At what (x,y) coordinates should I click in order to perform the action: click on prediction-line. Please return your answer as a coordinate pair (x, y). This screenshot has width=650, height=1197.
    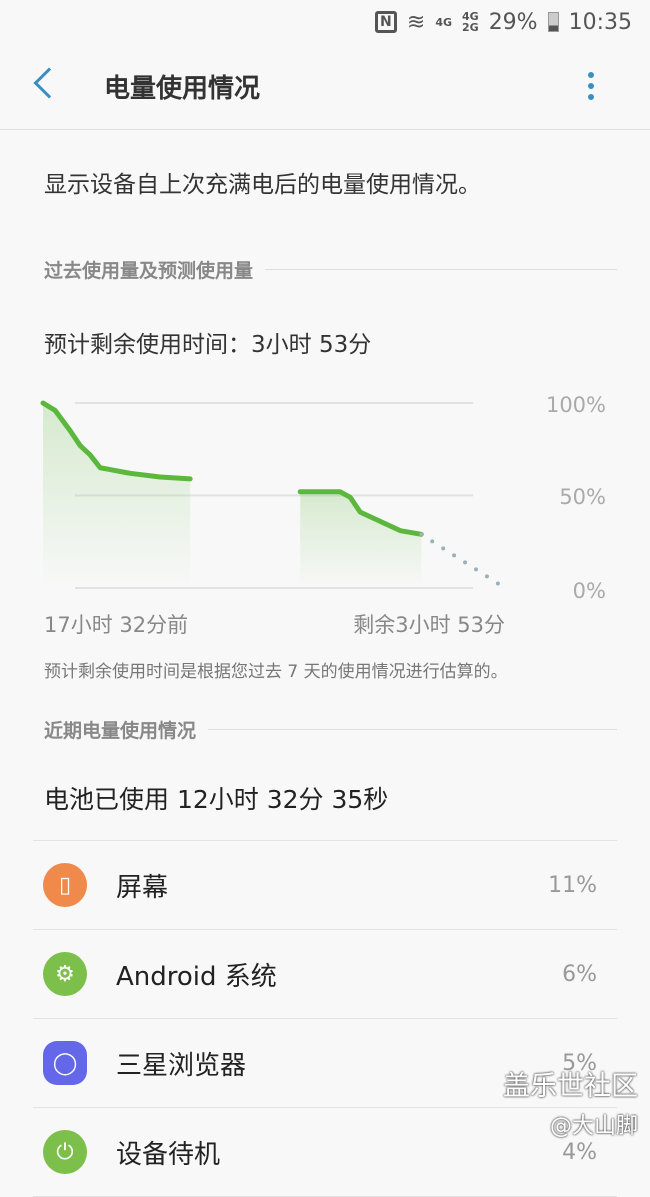
    Looking at the image, I should click on (463, 561).